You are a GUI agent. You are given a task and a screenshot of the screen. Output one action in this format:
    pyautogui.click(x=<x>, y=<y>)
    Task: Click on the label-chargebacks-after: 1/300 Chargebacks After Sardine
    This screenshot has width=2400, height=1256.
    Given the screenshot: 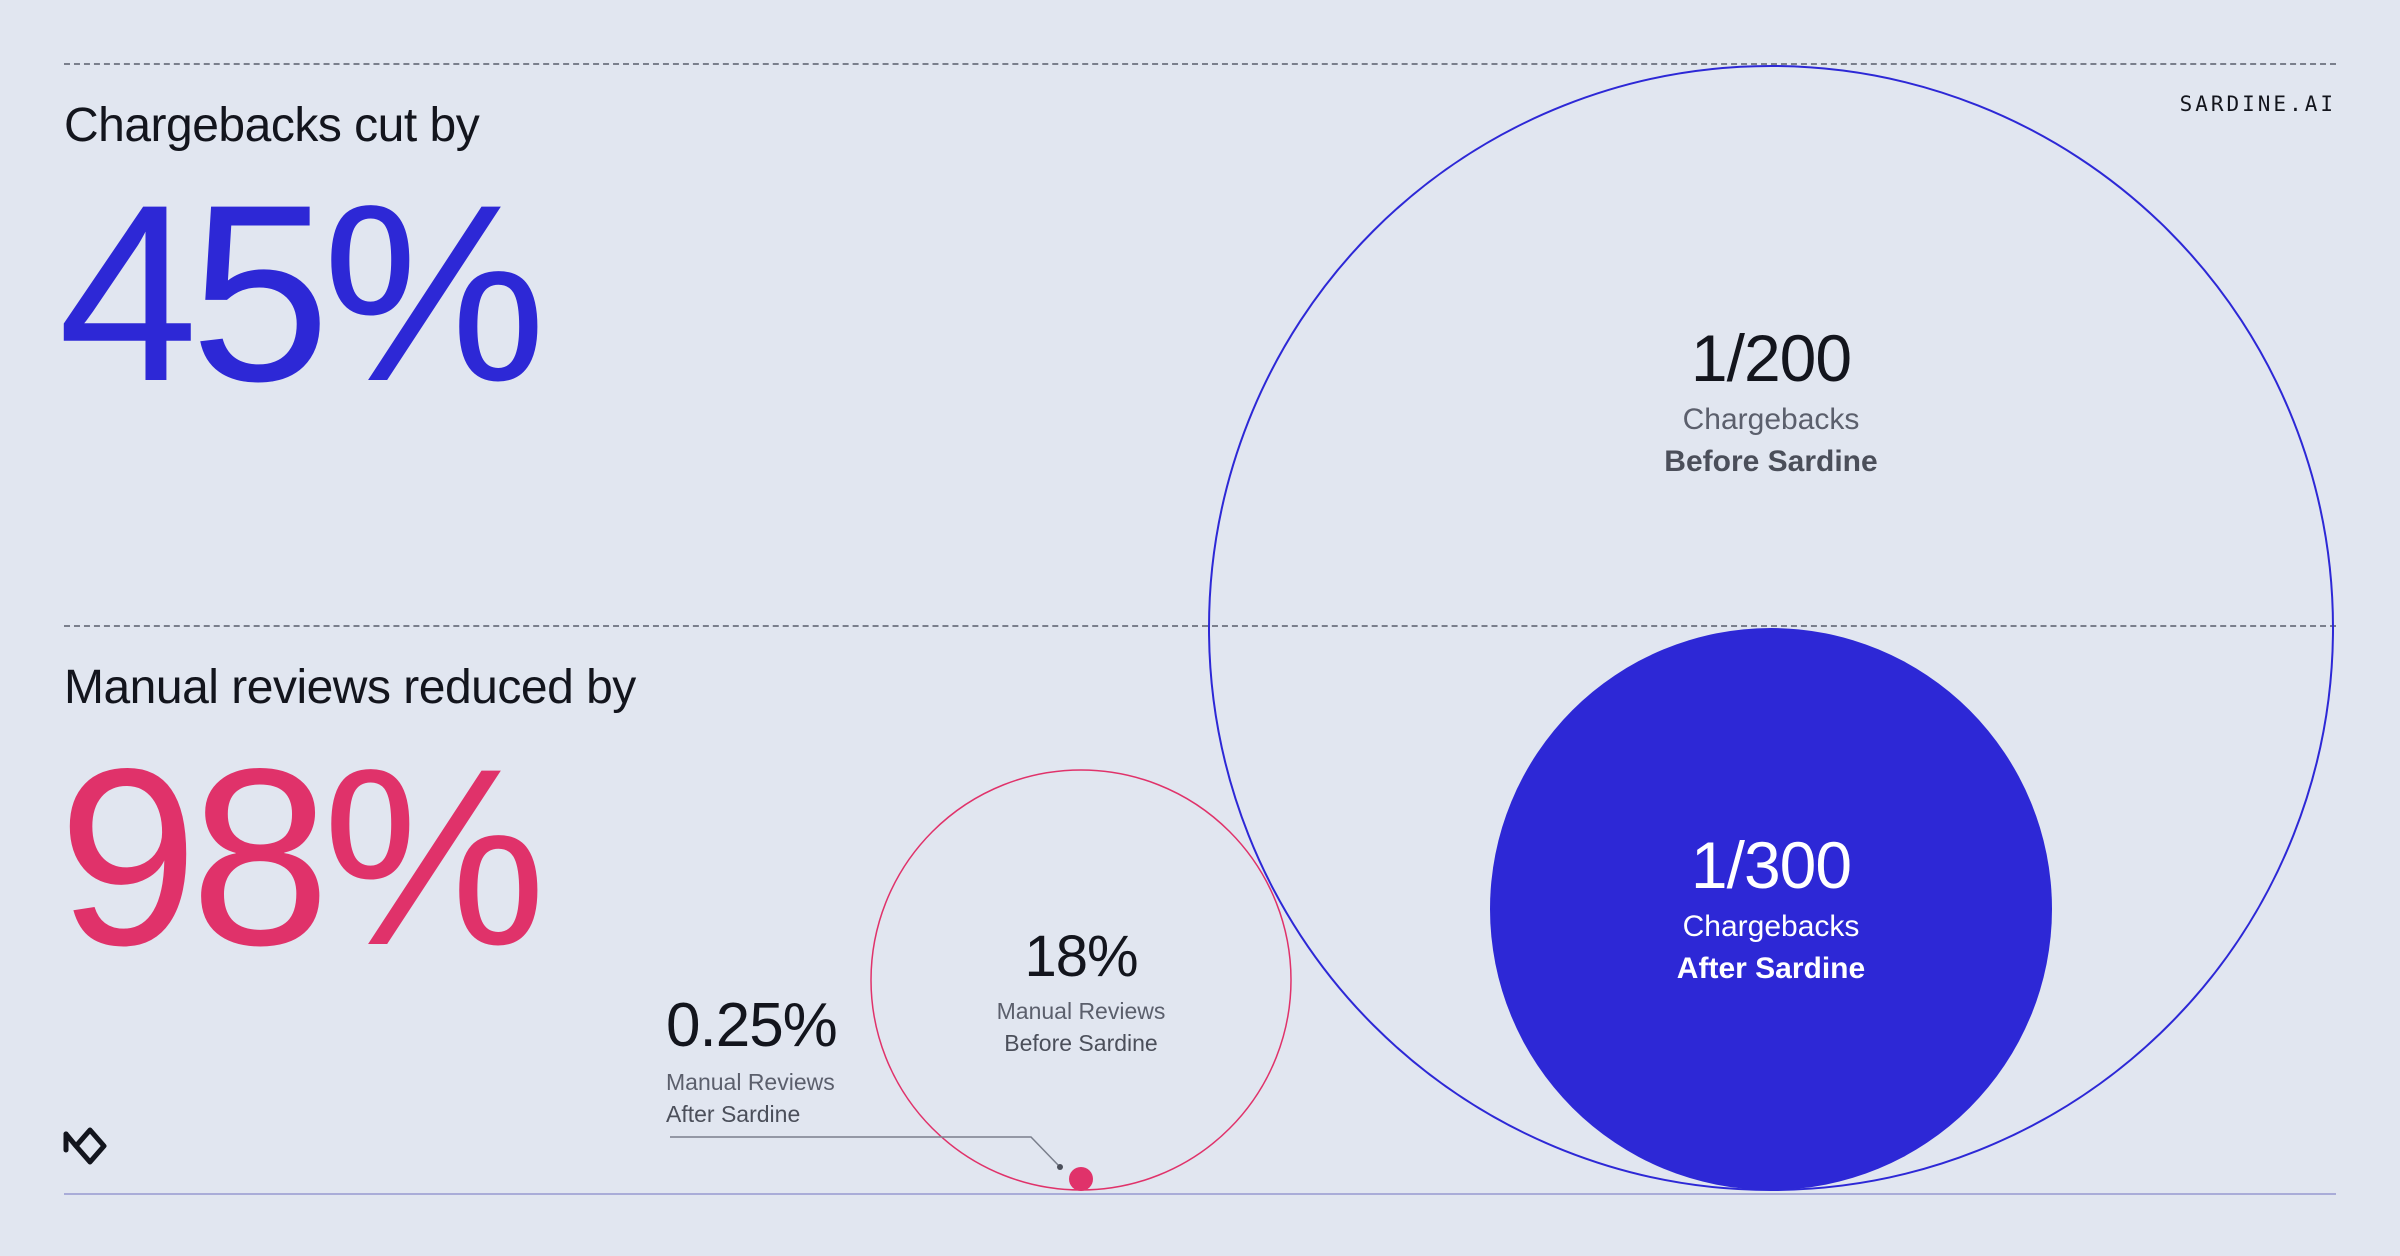 What is the action you would take?
    pyautogui.click(x=1771, y=909)
    